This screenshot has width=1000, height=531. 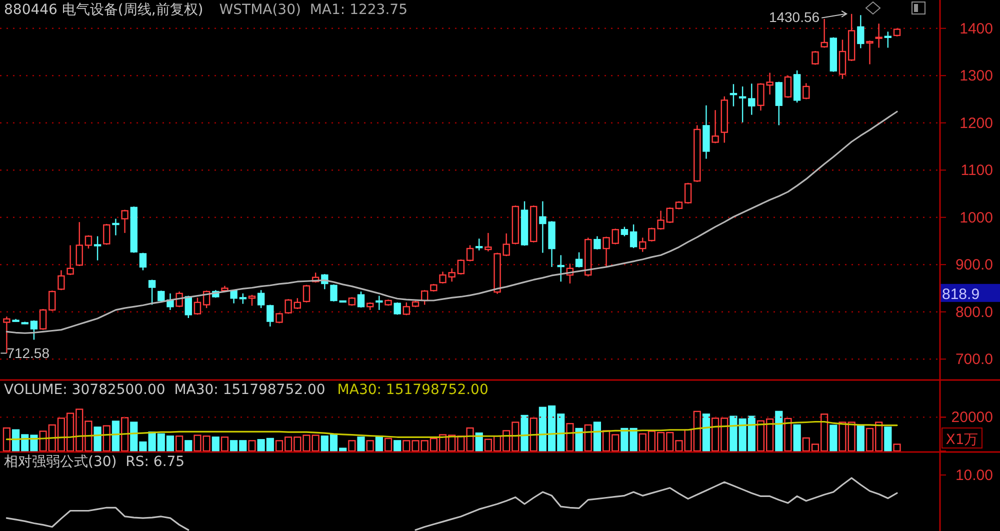 What do you see at coordinates (962, 440) in the screenshot?
I see `text: X1万` at bounding box center [962, 440].